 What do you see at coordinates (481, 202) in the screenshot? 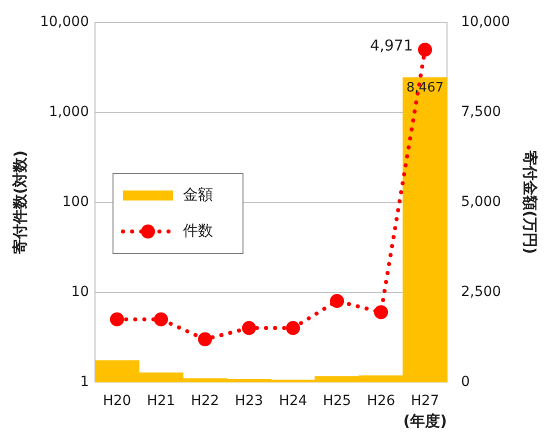
I see `y2-tick-label: 5,000` at bounding box center [481, 202].